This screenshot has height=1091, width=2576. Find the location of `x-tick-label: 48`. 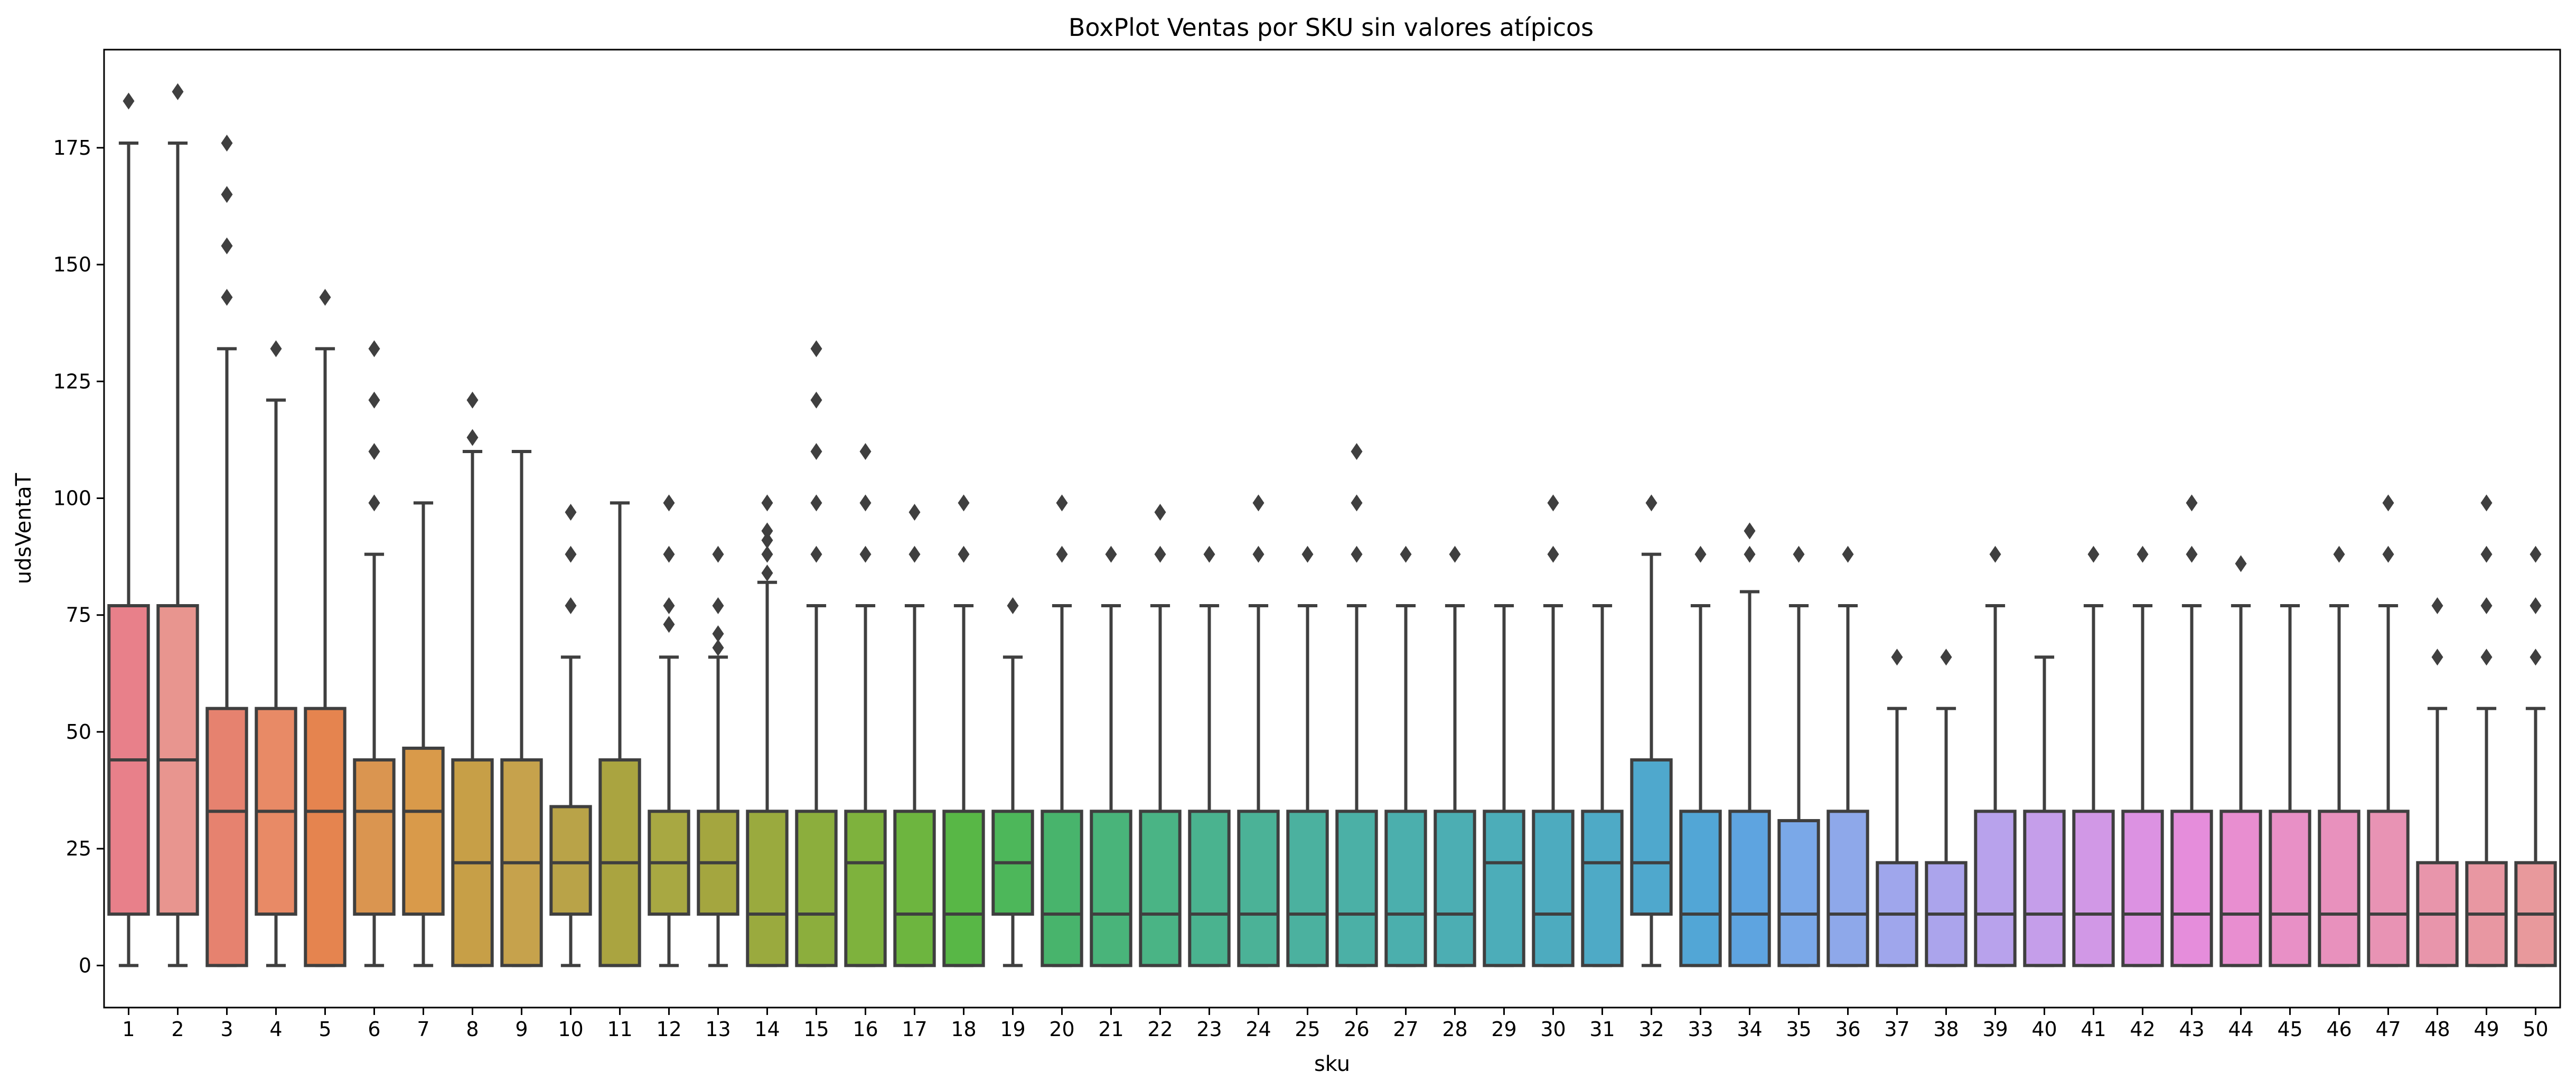

x-tick-label: 48 is located at coordinates (2437, 1029).